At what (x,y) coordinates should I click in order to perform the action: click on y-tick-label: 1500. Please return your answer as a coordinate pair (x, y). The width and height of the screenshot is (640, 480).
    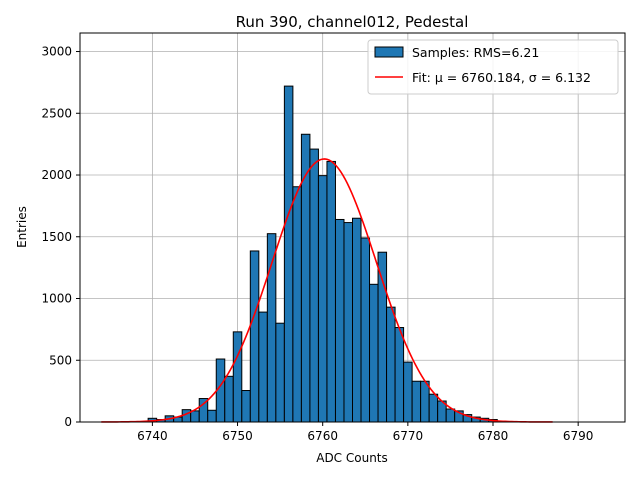
    Looking at the image, I should click on (56, 237).